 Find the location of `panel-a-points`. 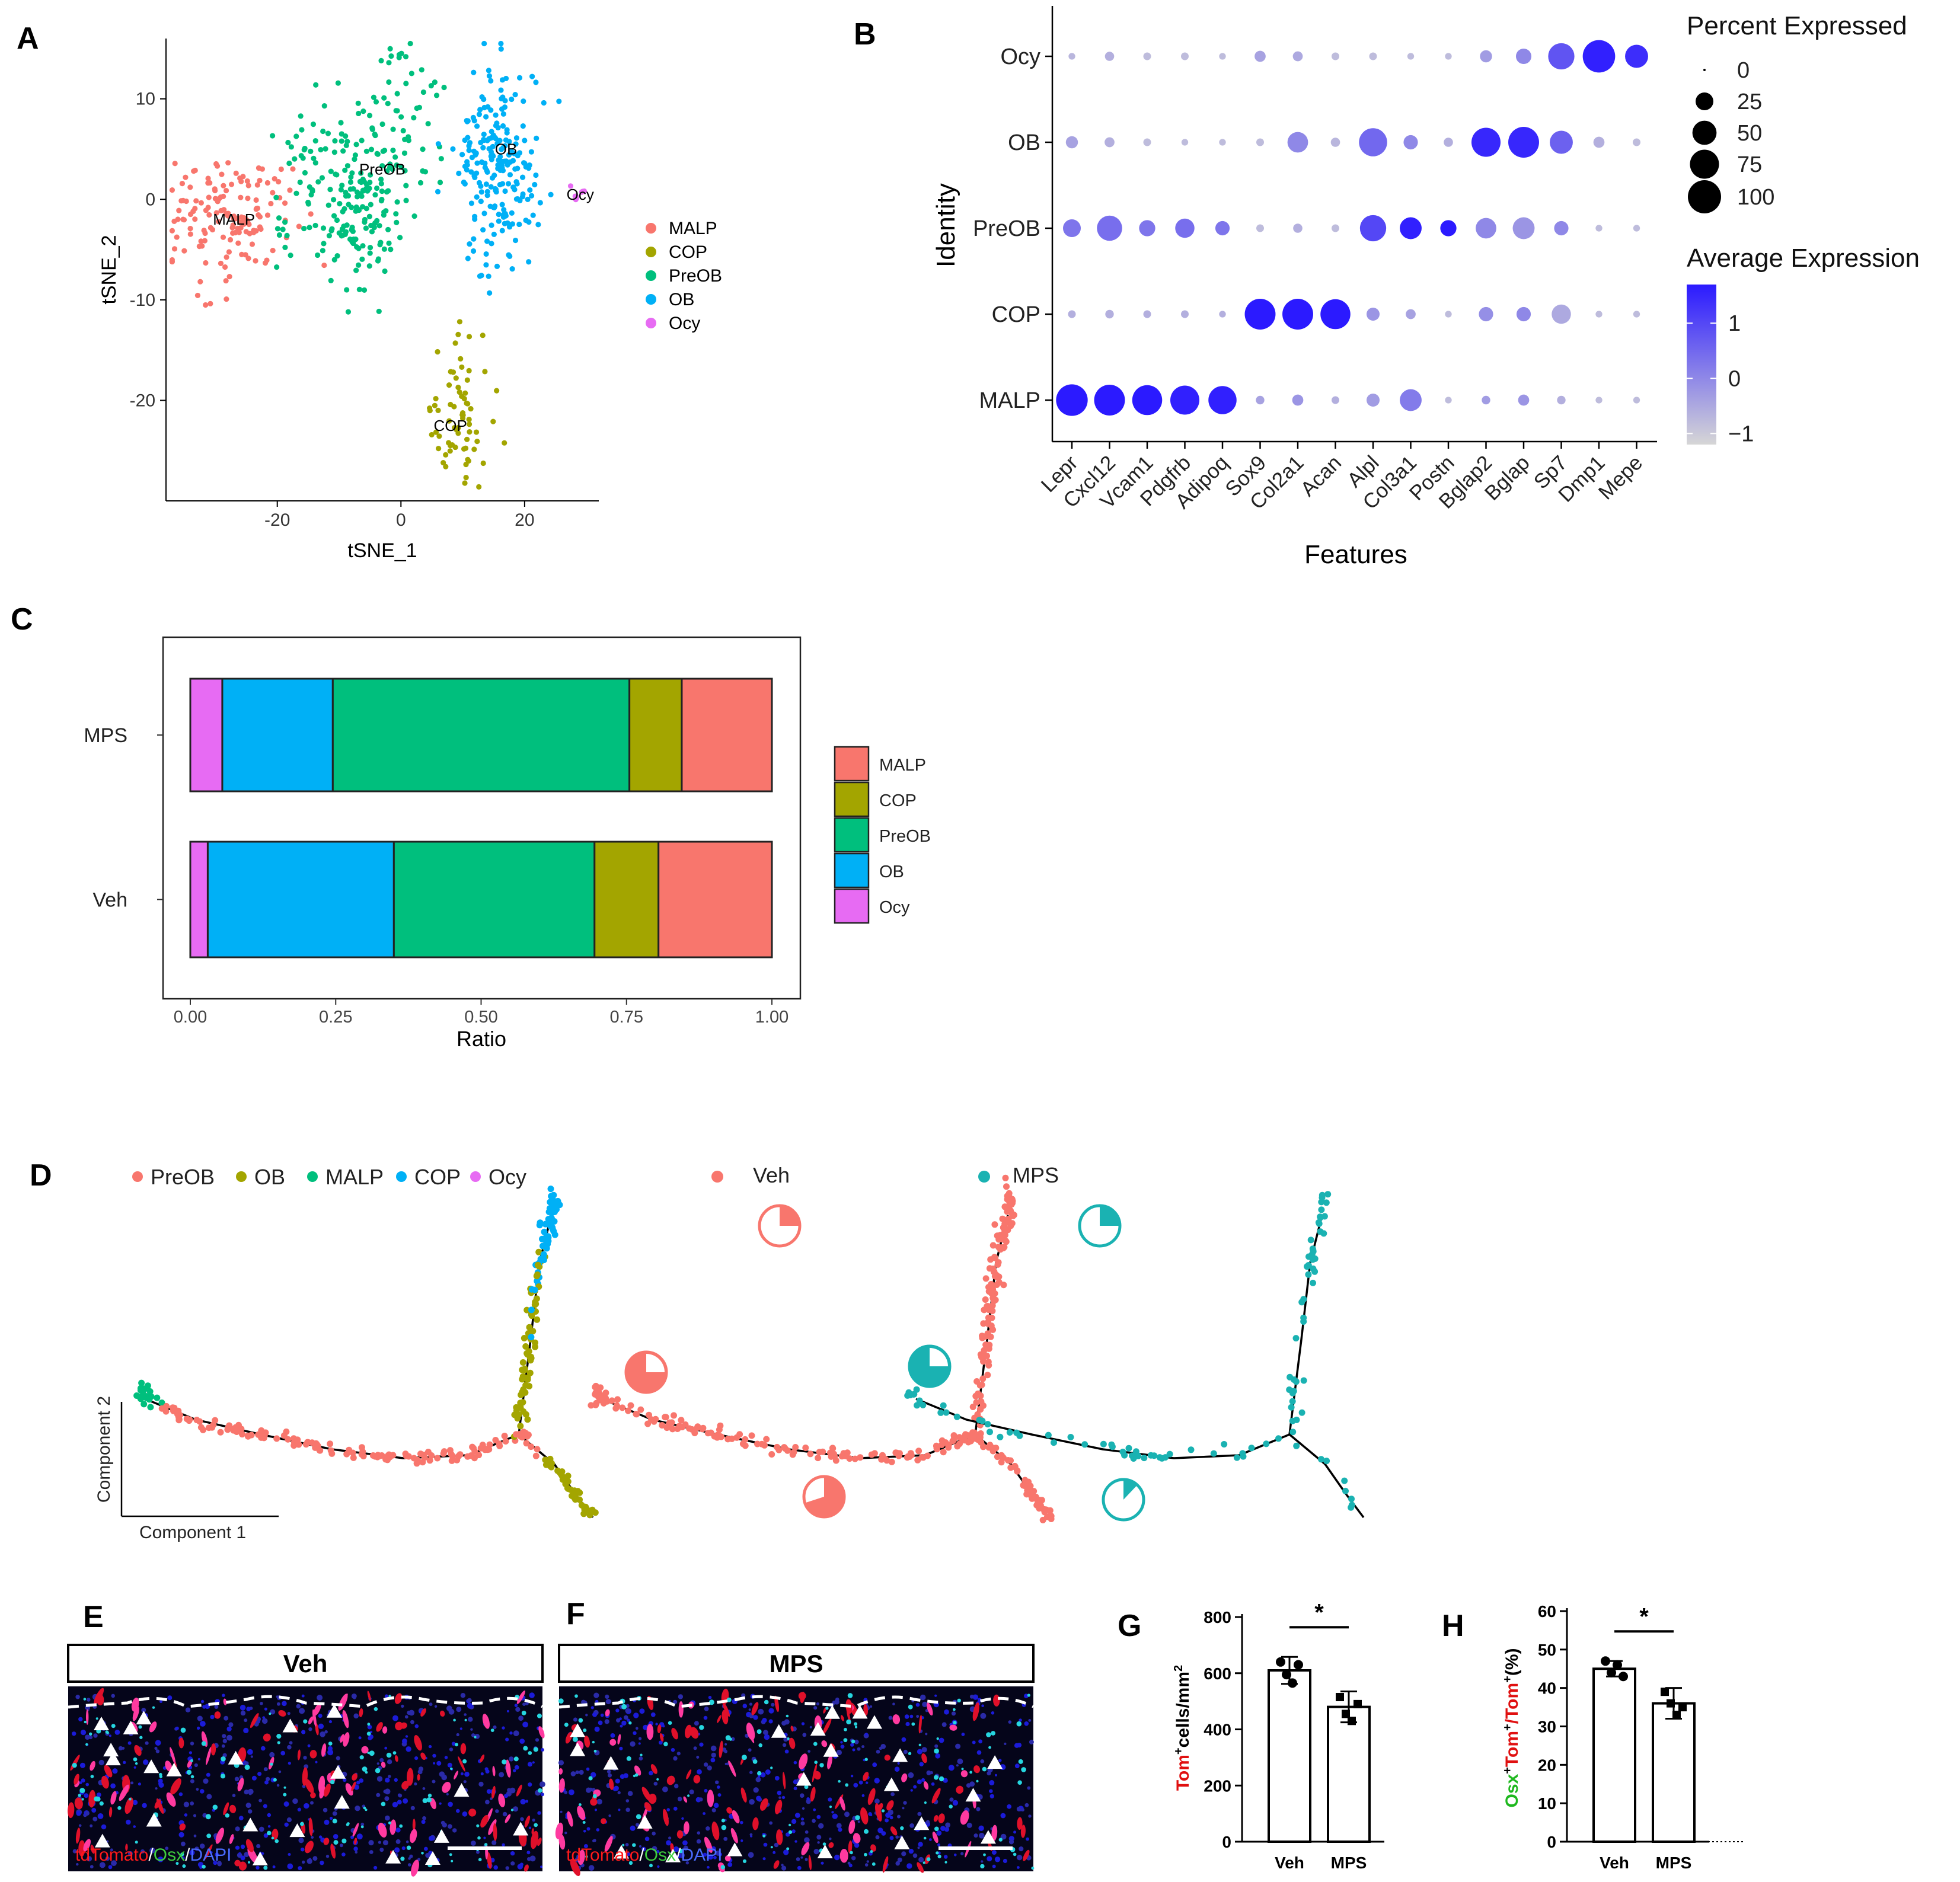

panel-a-points is located at coordinates (378, 265).